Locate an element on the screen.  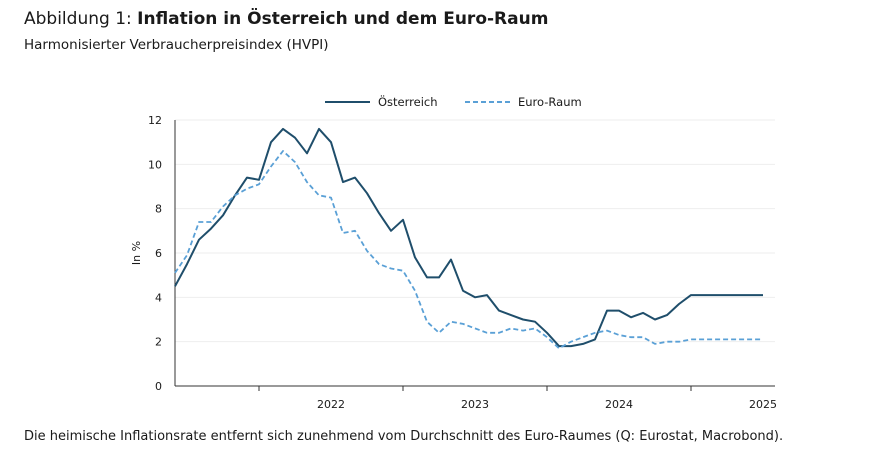
legend-label: Österreich is located at coordinates (408, 101).